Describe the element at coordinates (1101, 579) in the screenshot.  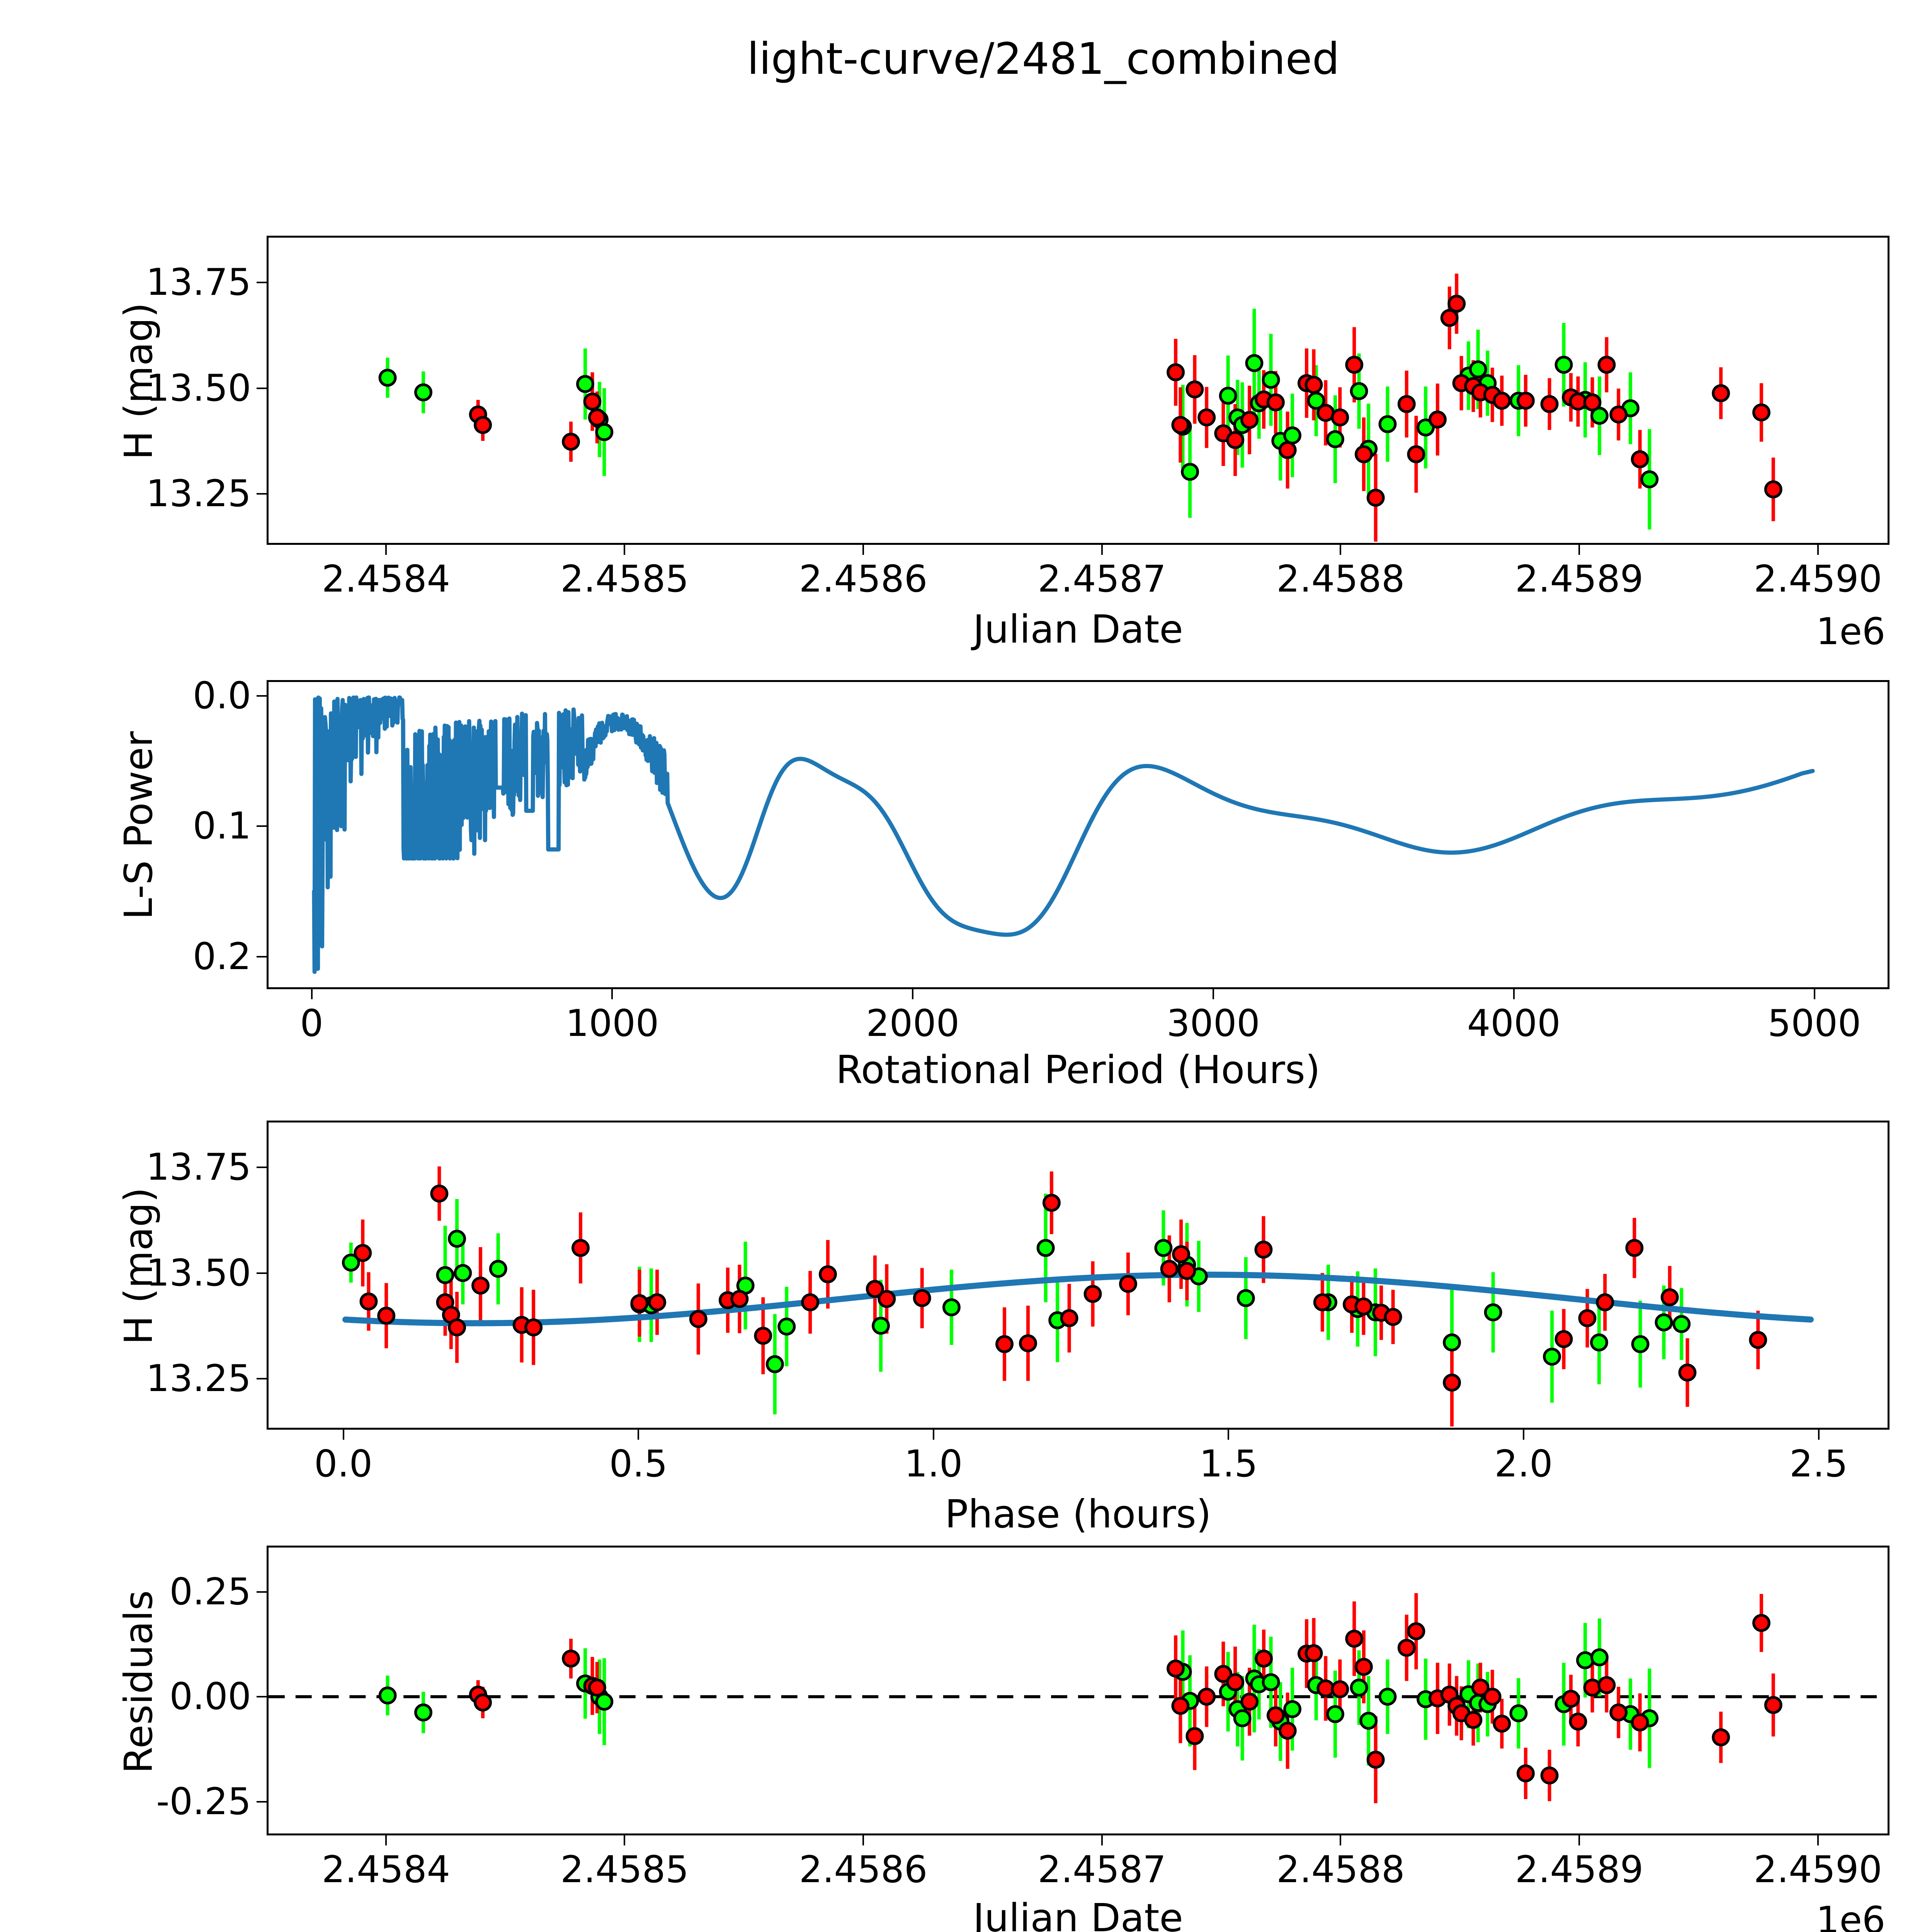
I see `xticklabel-lightcurve: 2.4587` at that location.